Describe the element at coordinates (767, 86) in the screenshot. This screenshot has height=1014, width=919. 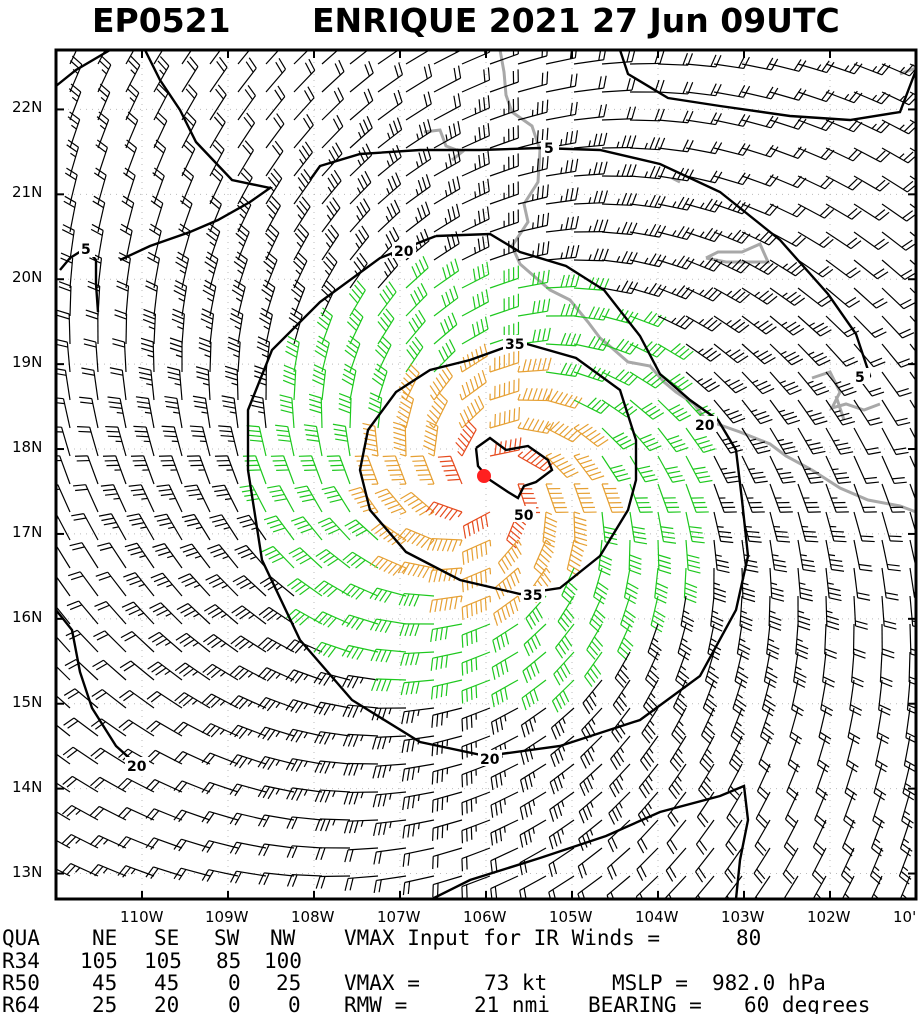
I see `isotach-5-east` at that location.